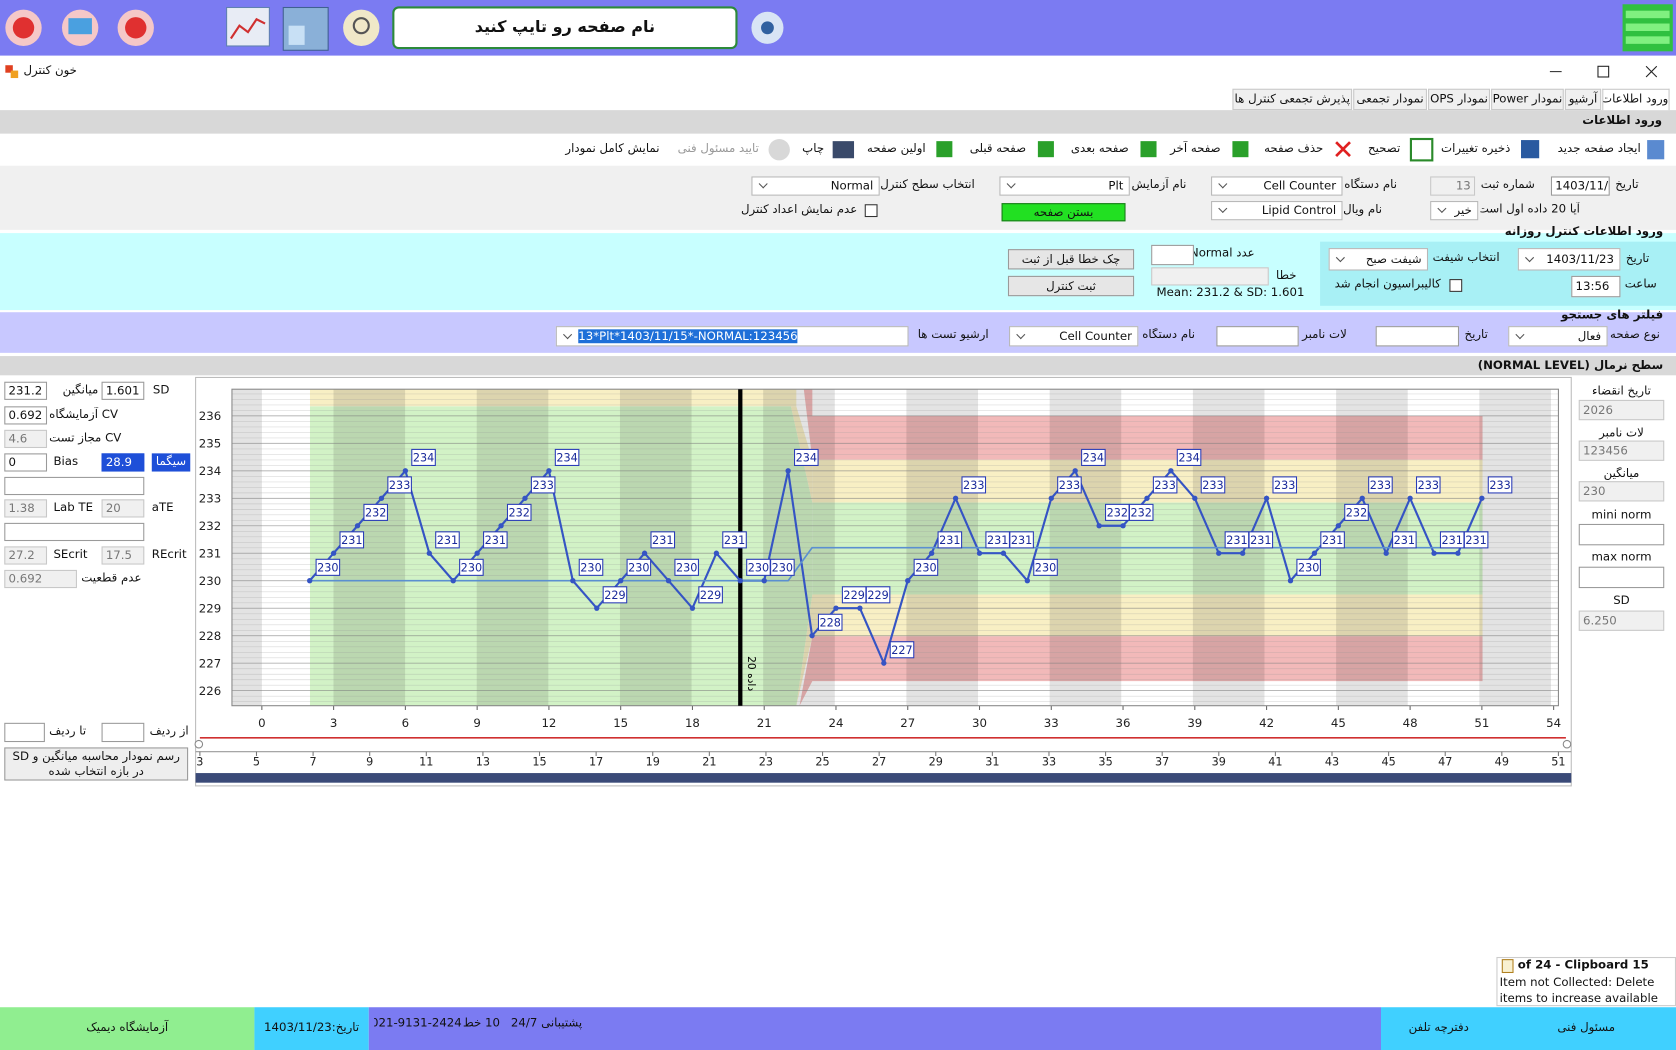  What do you see at coordinates (169, 554) in the screenshot?
I see `recrit-label: REcrit` at bounding box center [169, 554].